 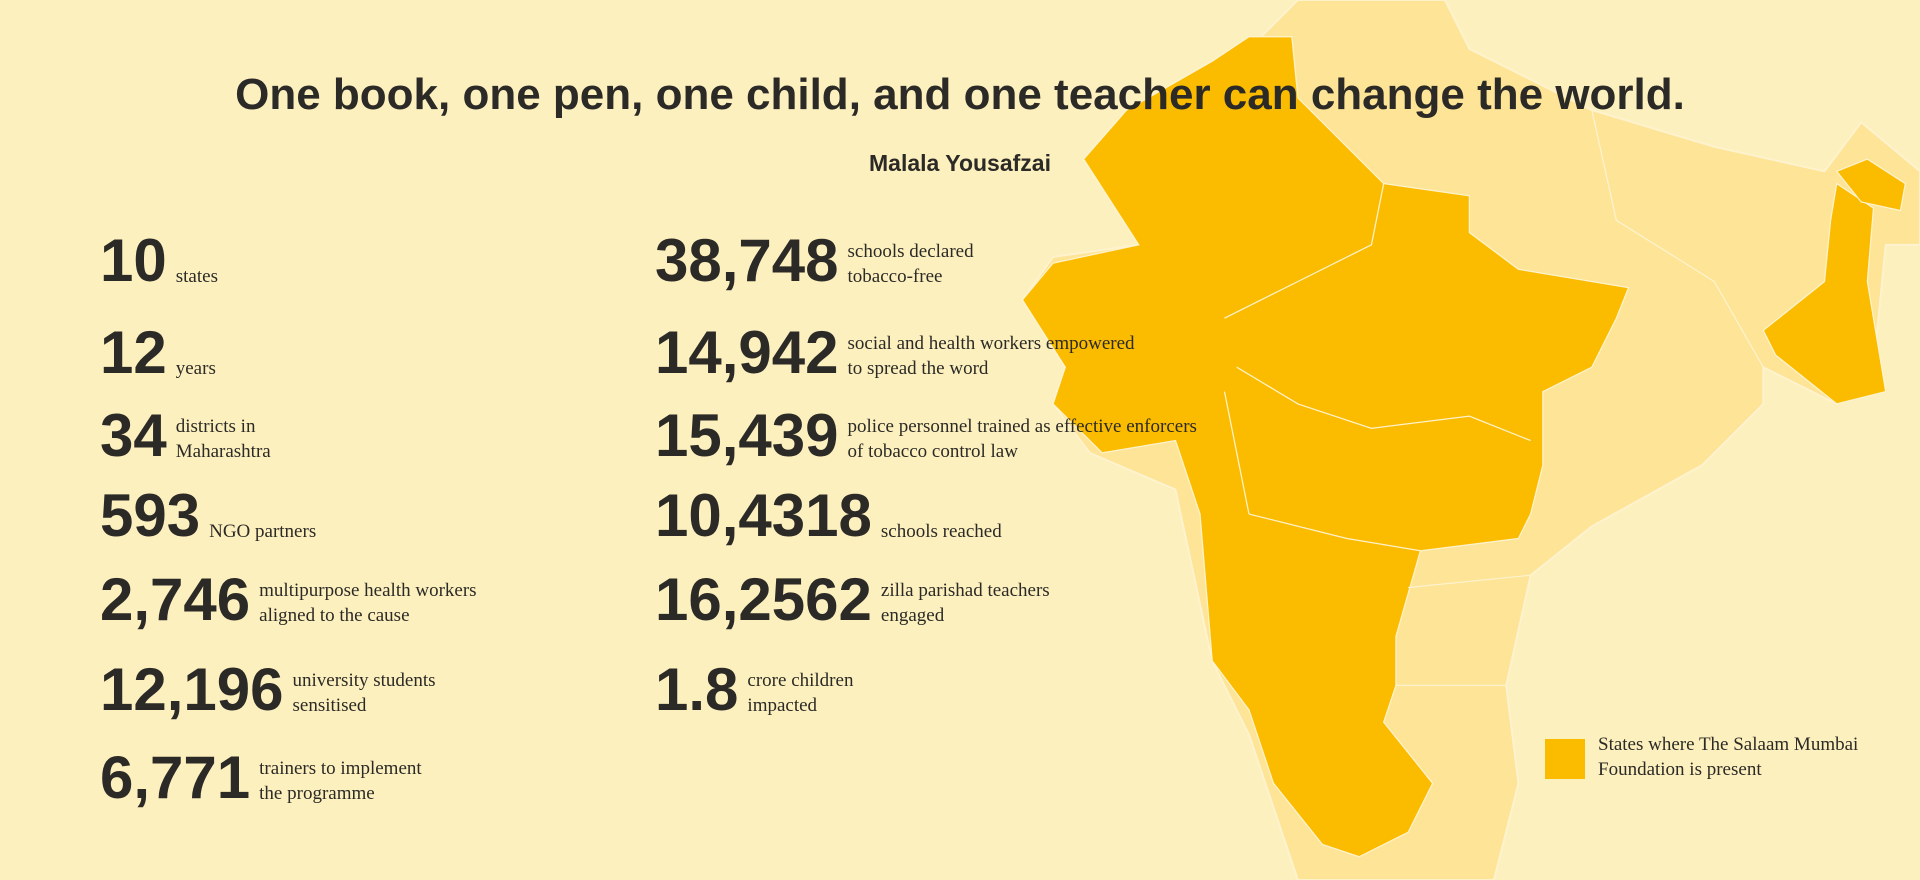 I want to click on stat-item: 16,2562 zilla parishad teachers engaged, so click(x=852, y=600).